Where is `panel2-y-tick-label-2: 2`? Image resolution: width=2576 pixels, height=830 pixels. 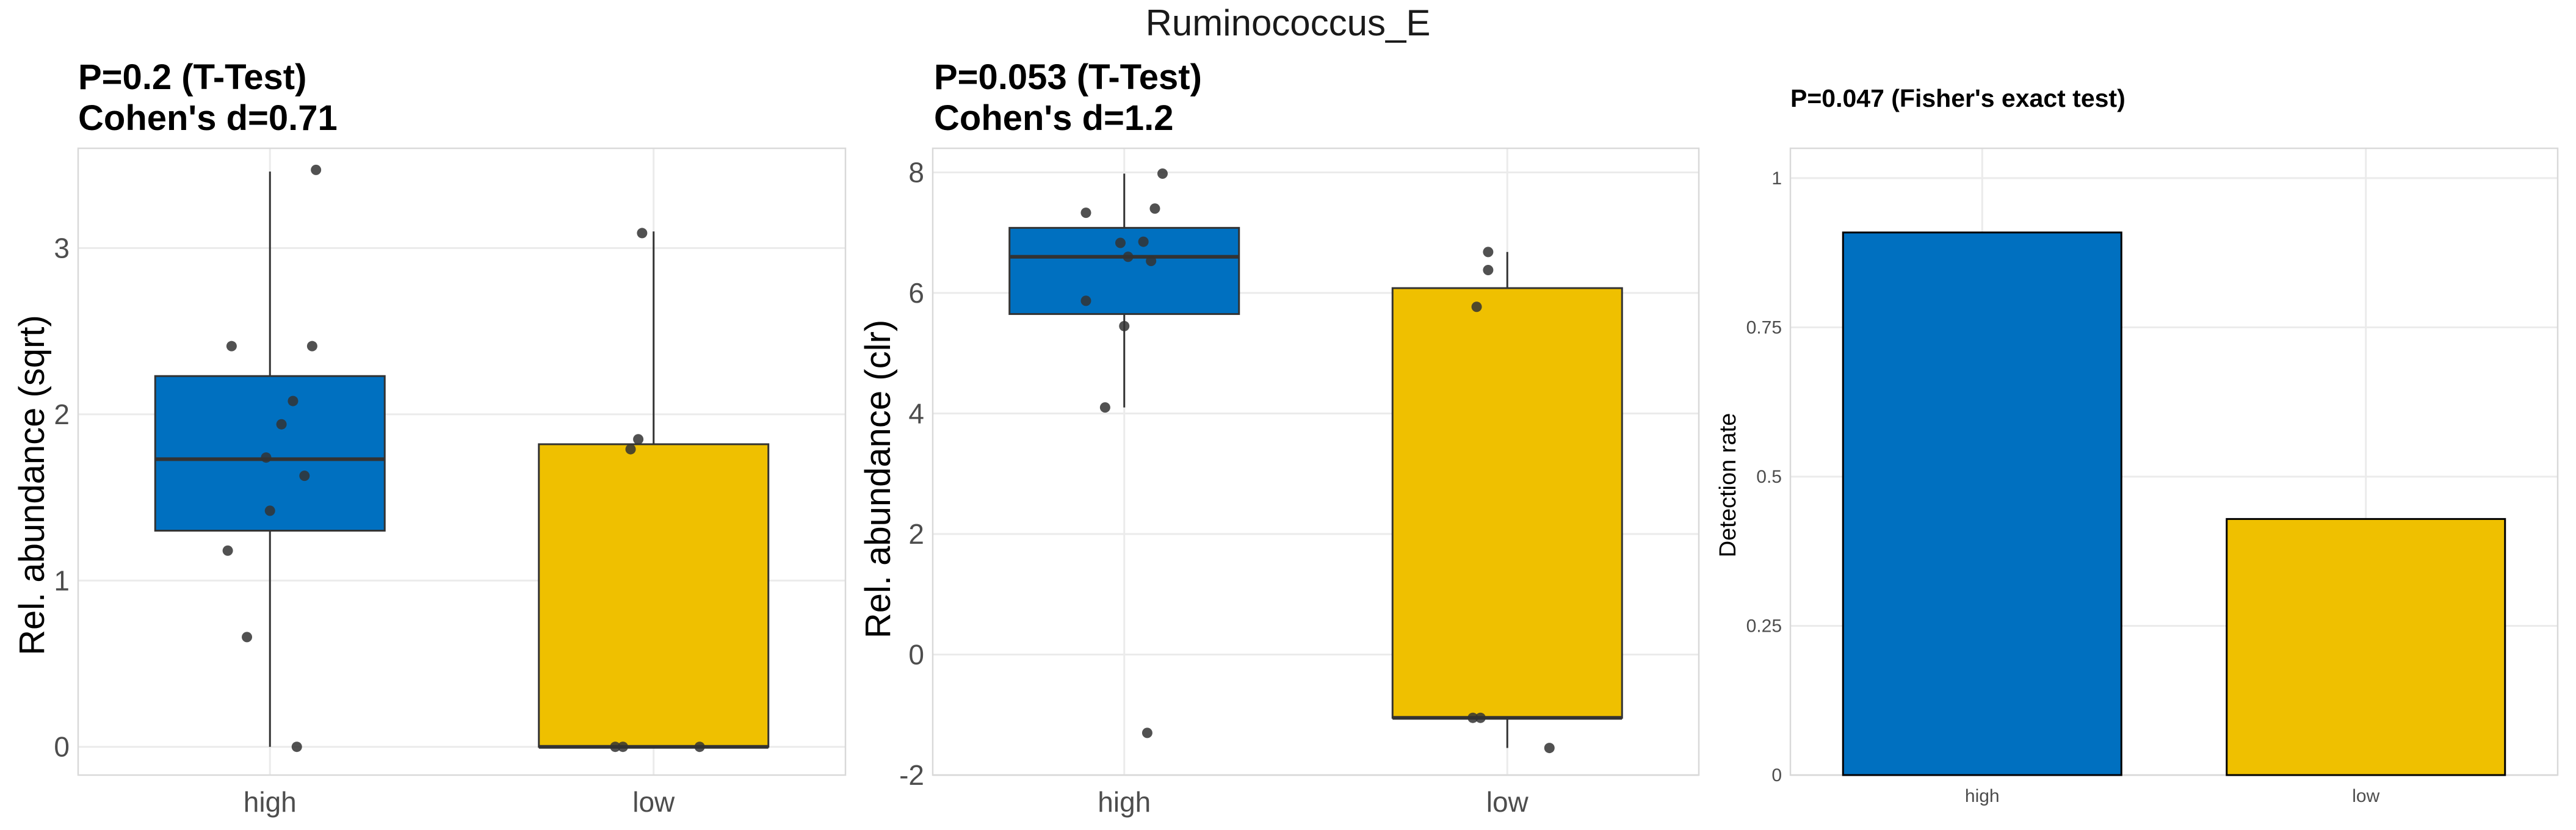
panel2-y-tick-label-2: 2 is located at coordinates (916, 534).